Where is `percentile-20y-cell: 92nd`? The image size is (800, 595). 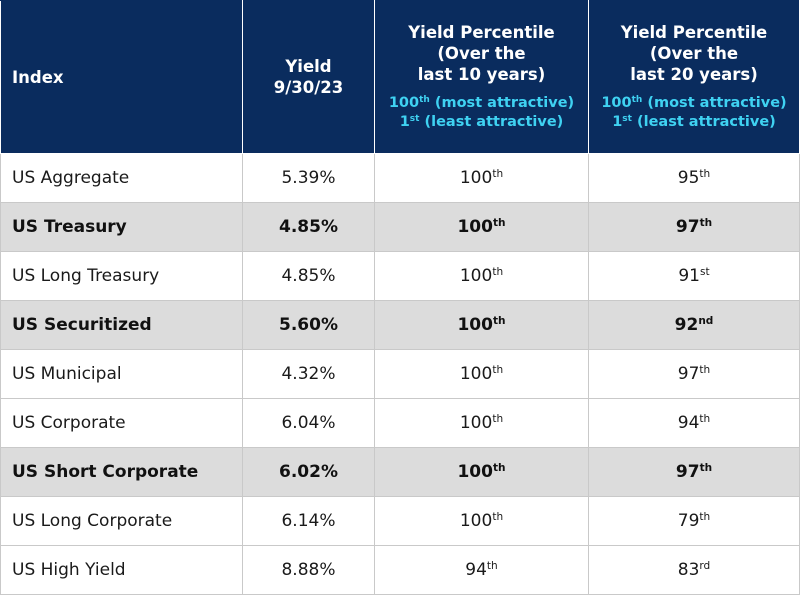 percentile-20y-cell: 92nd is located at coordinates (694, 325).